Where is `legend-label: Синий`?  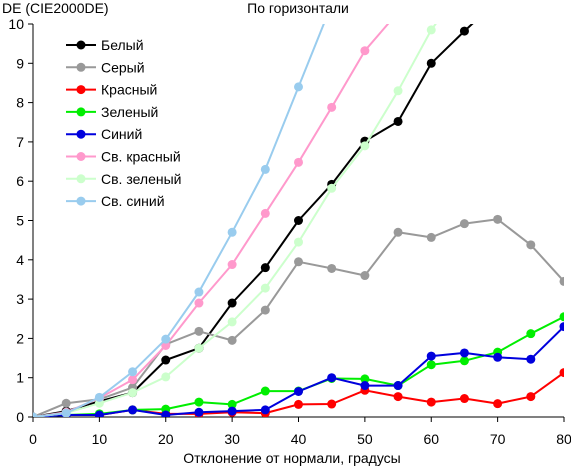 legend-label: Синий is located at coordinates (121, 134).